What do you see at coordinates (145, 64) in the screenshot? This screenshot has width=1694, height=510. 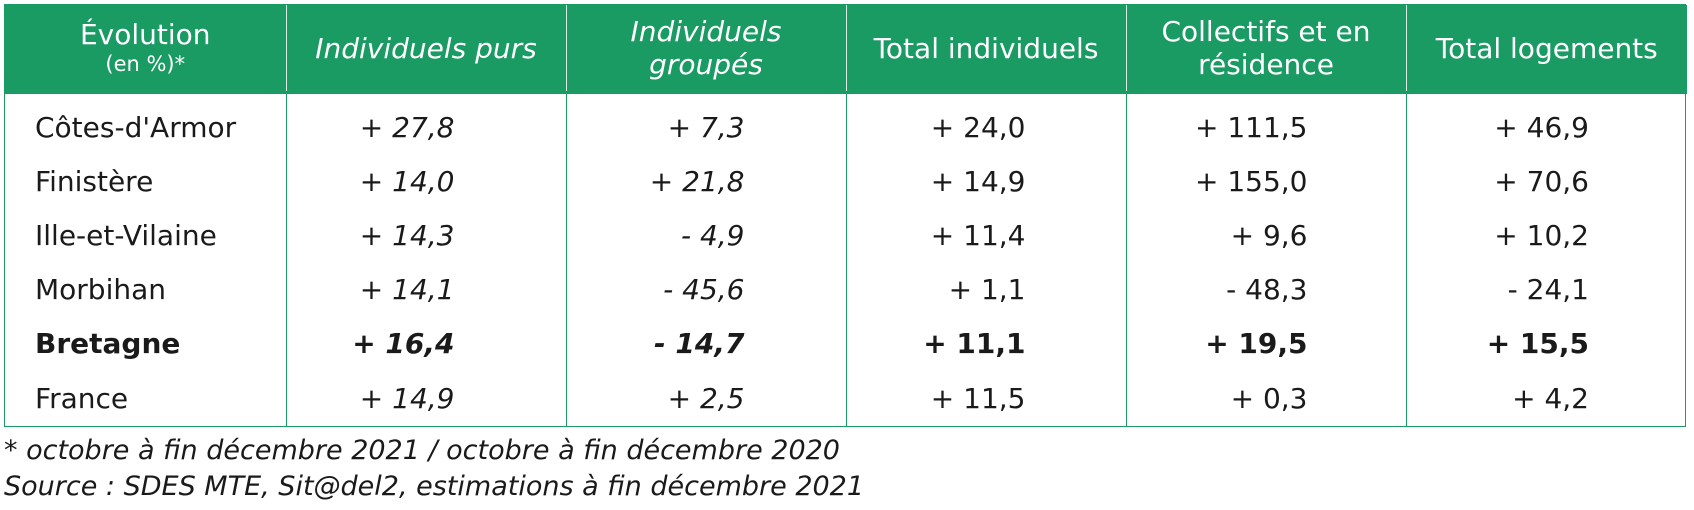 I see `row-header-unit: (en %)*` at bounding box center [145, 64].